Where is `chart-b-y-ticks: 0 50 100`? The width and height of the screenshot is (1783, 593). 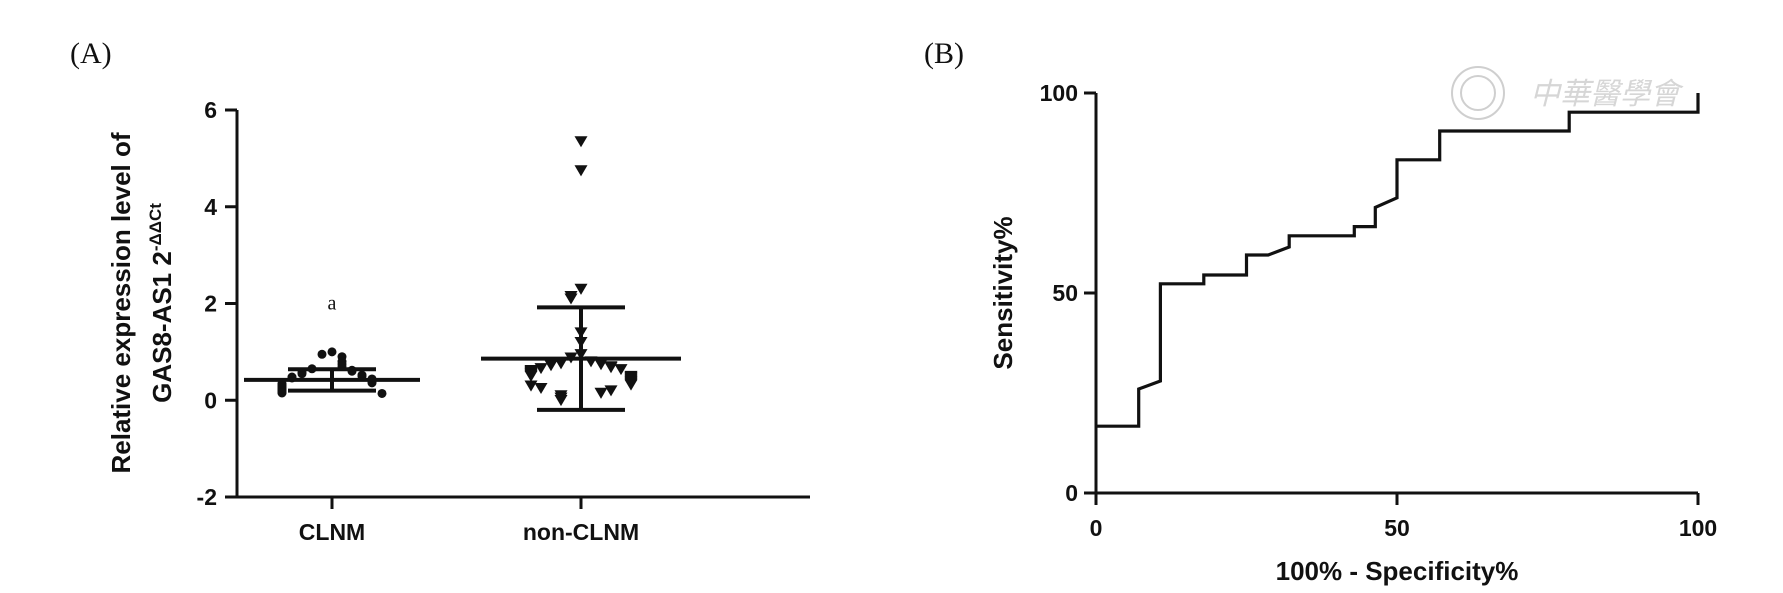 chart-b-y-ticks: 0 50 100 is located at coordinates (1068, 293).